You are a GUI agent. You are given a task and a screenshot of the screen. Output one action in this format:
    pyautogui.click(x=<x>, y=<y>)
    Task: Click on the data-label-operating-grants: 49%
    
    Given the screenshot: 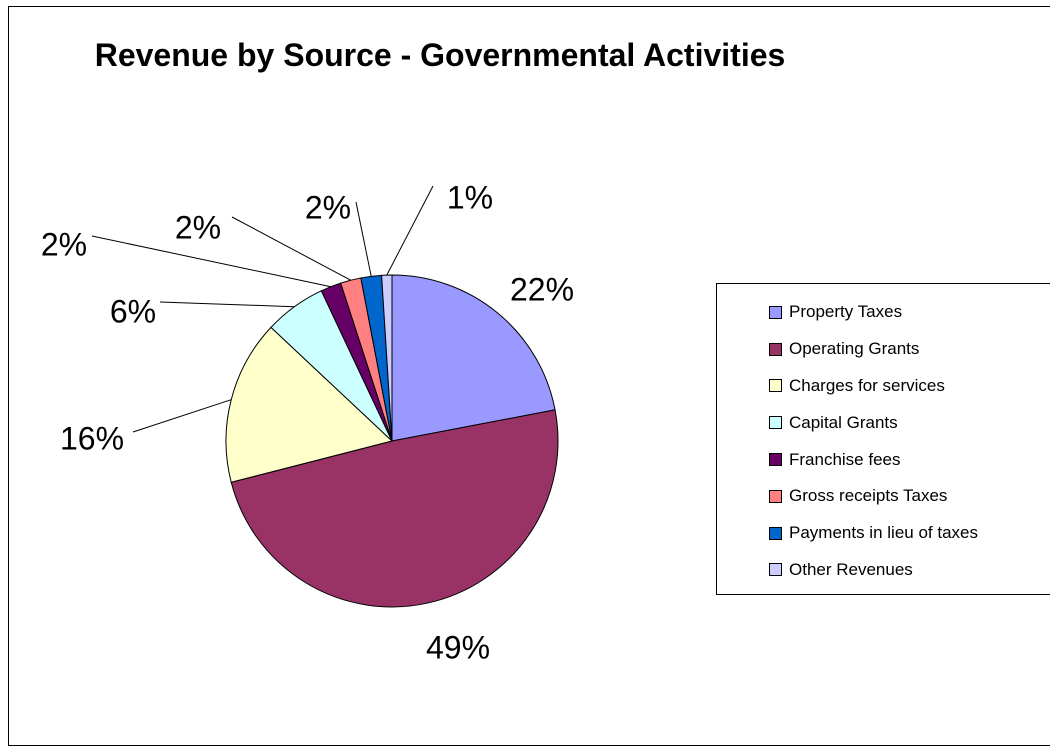 What is the action you would take?
    pyautogui.click(x=458, y=647)
    